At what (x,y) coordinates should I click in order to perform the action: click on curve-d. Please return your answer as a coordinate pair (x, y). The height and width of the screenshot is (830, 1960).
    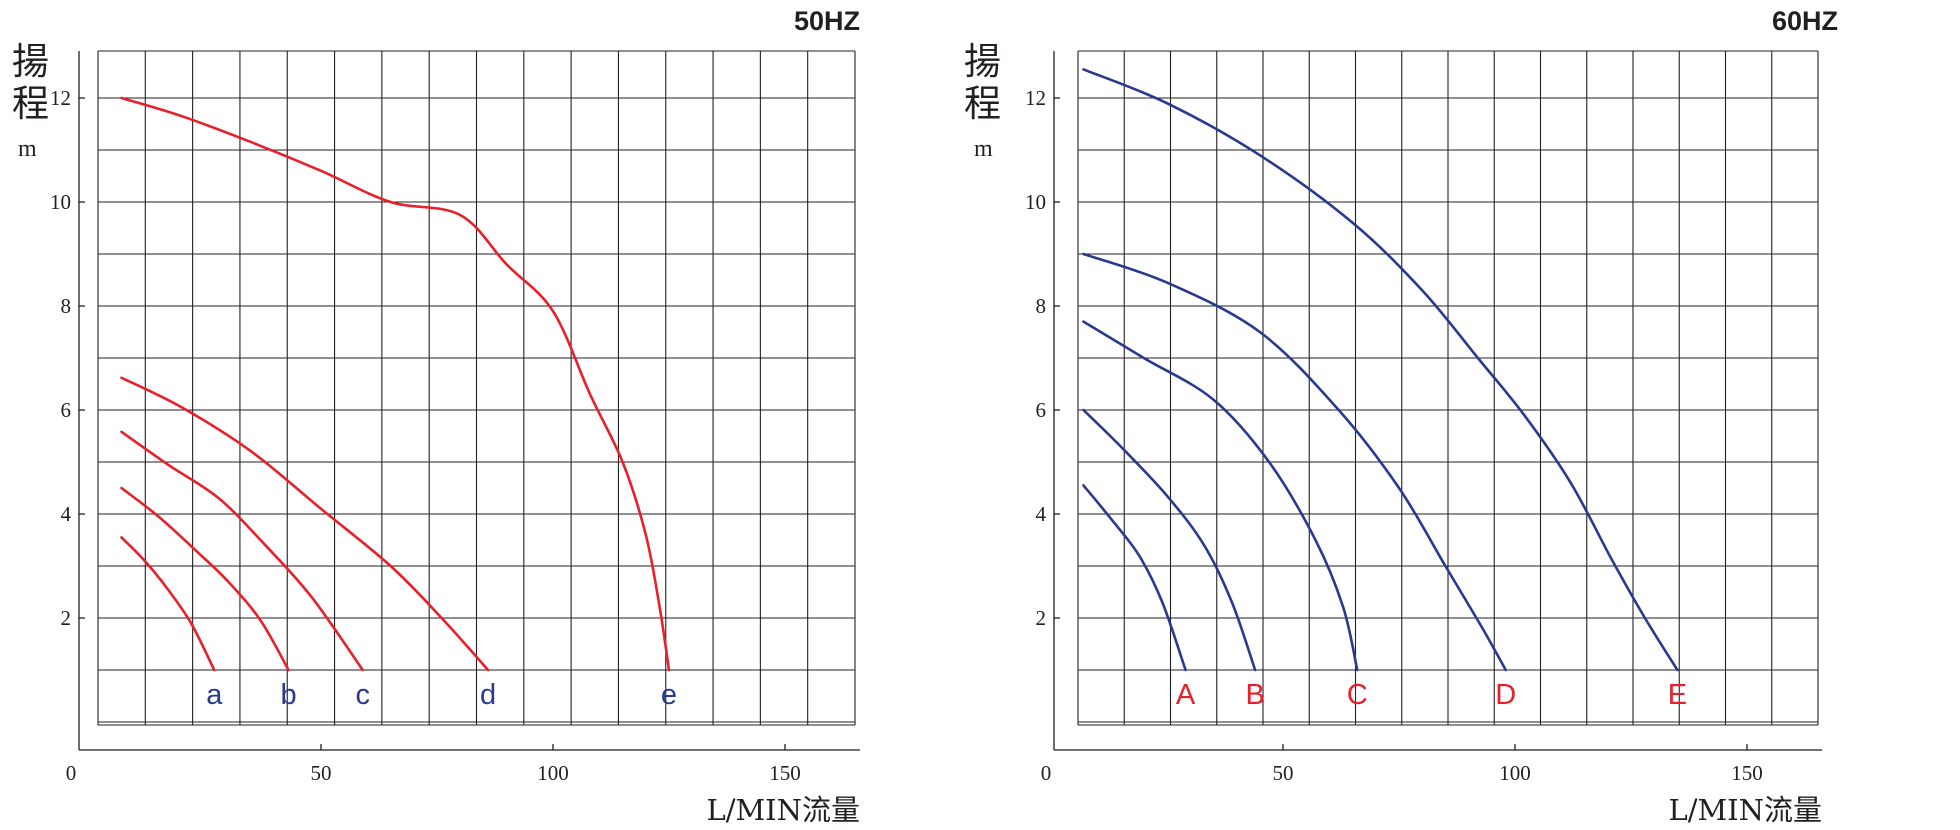
    Looking at the image, I should click on (305, 524).